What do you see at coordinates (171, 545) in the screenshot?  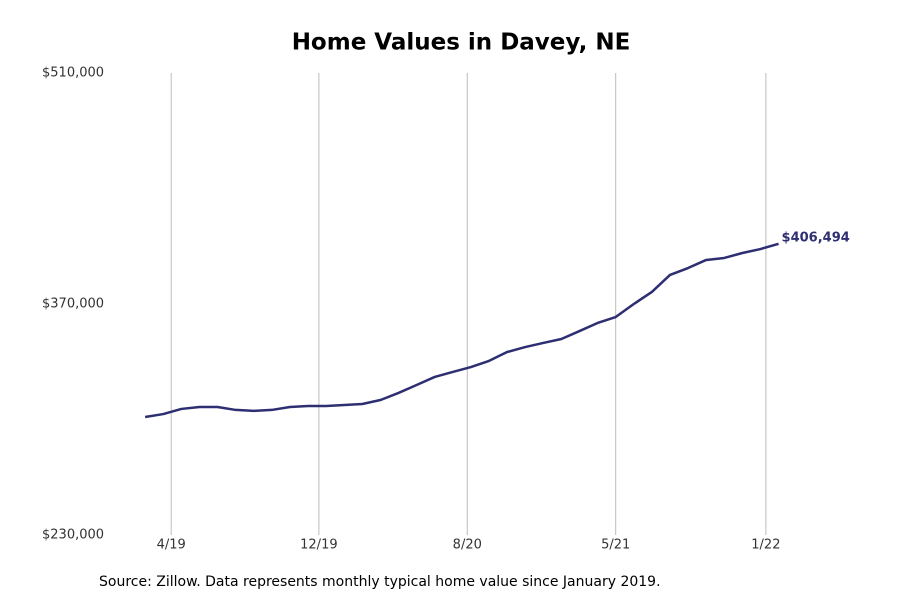 I see `x-tick-label: 4/19` at bounding box center [171, 545].